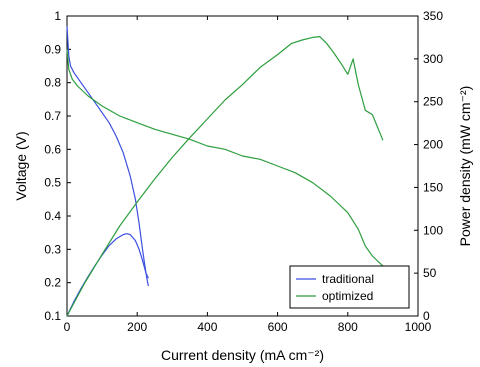 The width and height of the screenshot is (480, 367). Describe the element at coordinates (57, 16) in the screenshot. I see `y-left-tick-label: 1` at that location.